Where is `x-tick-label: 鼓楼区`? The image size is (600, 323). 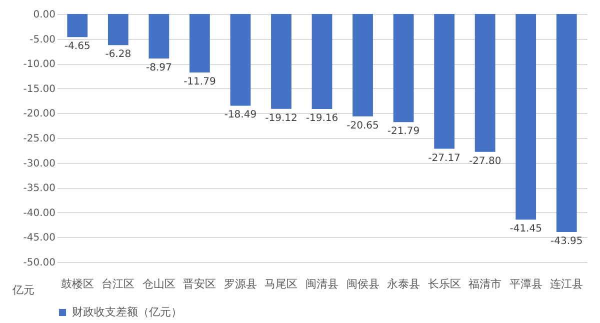
x-tick-label: 鼓楼区 is located at coordinates (77, 284).